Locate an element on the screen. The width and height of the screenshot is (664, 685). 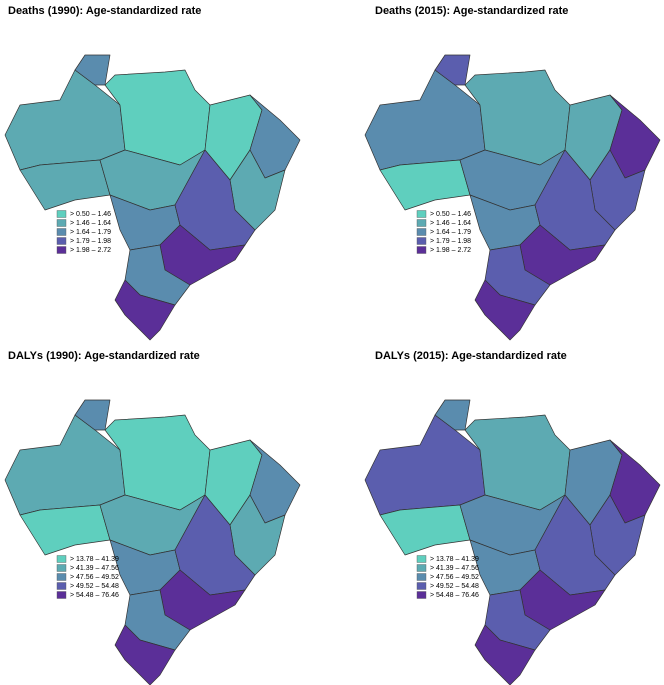
panel-title: DALYs (2015): Age-standardized rate is located at coordinates (471, 356).